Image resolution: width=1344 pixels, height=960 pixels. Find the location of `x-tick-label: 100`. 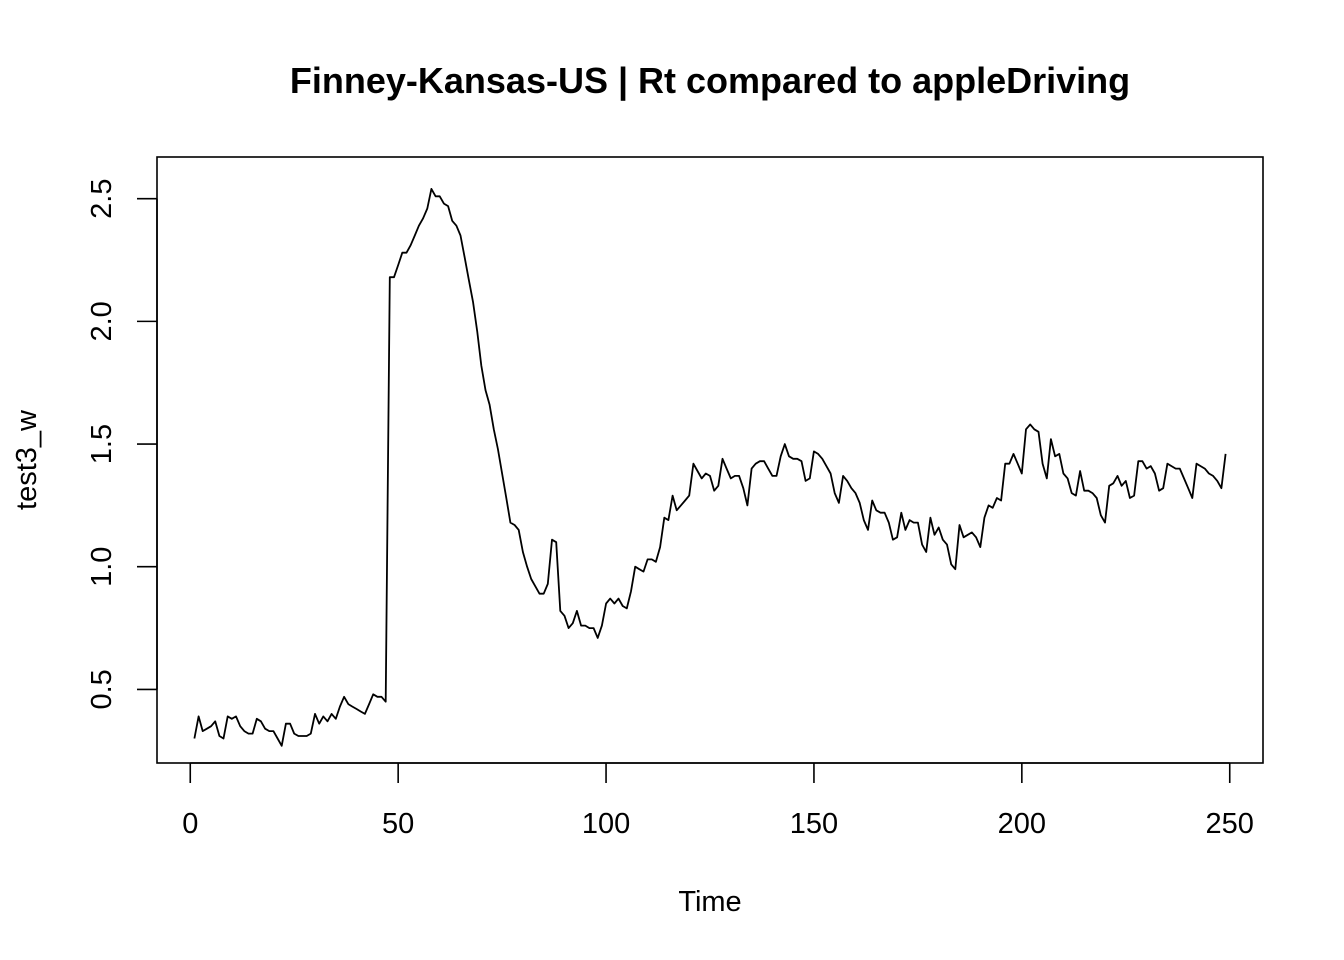

x-tick-label: 100 is located at coordinates (606, 824).